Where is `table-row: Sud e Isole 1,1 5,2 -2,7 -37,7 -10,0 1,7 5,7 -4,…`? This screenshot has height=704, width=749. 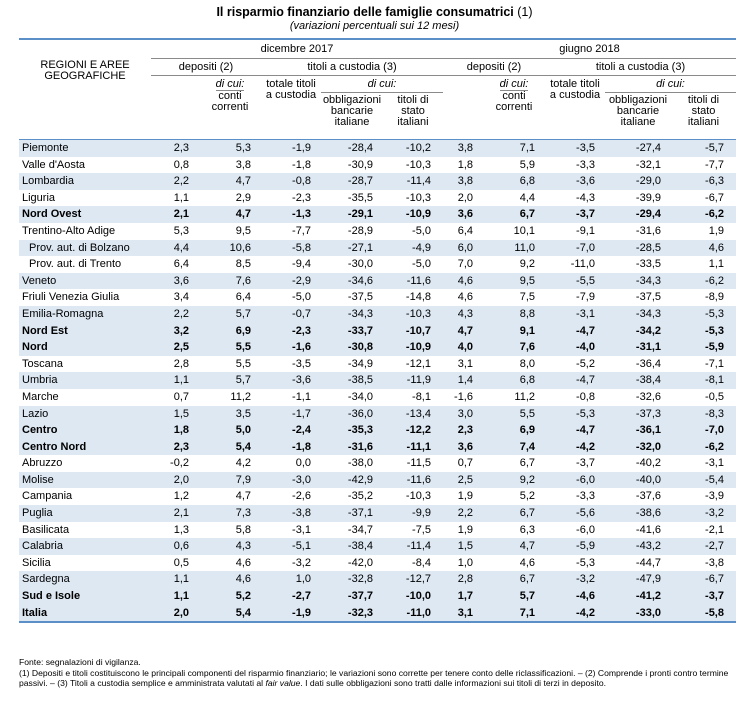 table-row: Sud e Isole 1,1 5,2 -2,7 -37,7 -10,0 1,7 5,7 -4,… is located at coordinates (377, 596).